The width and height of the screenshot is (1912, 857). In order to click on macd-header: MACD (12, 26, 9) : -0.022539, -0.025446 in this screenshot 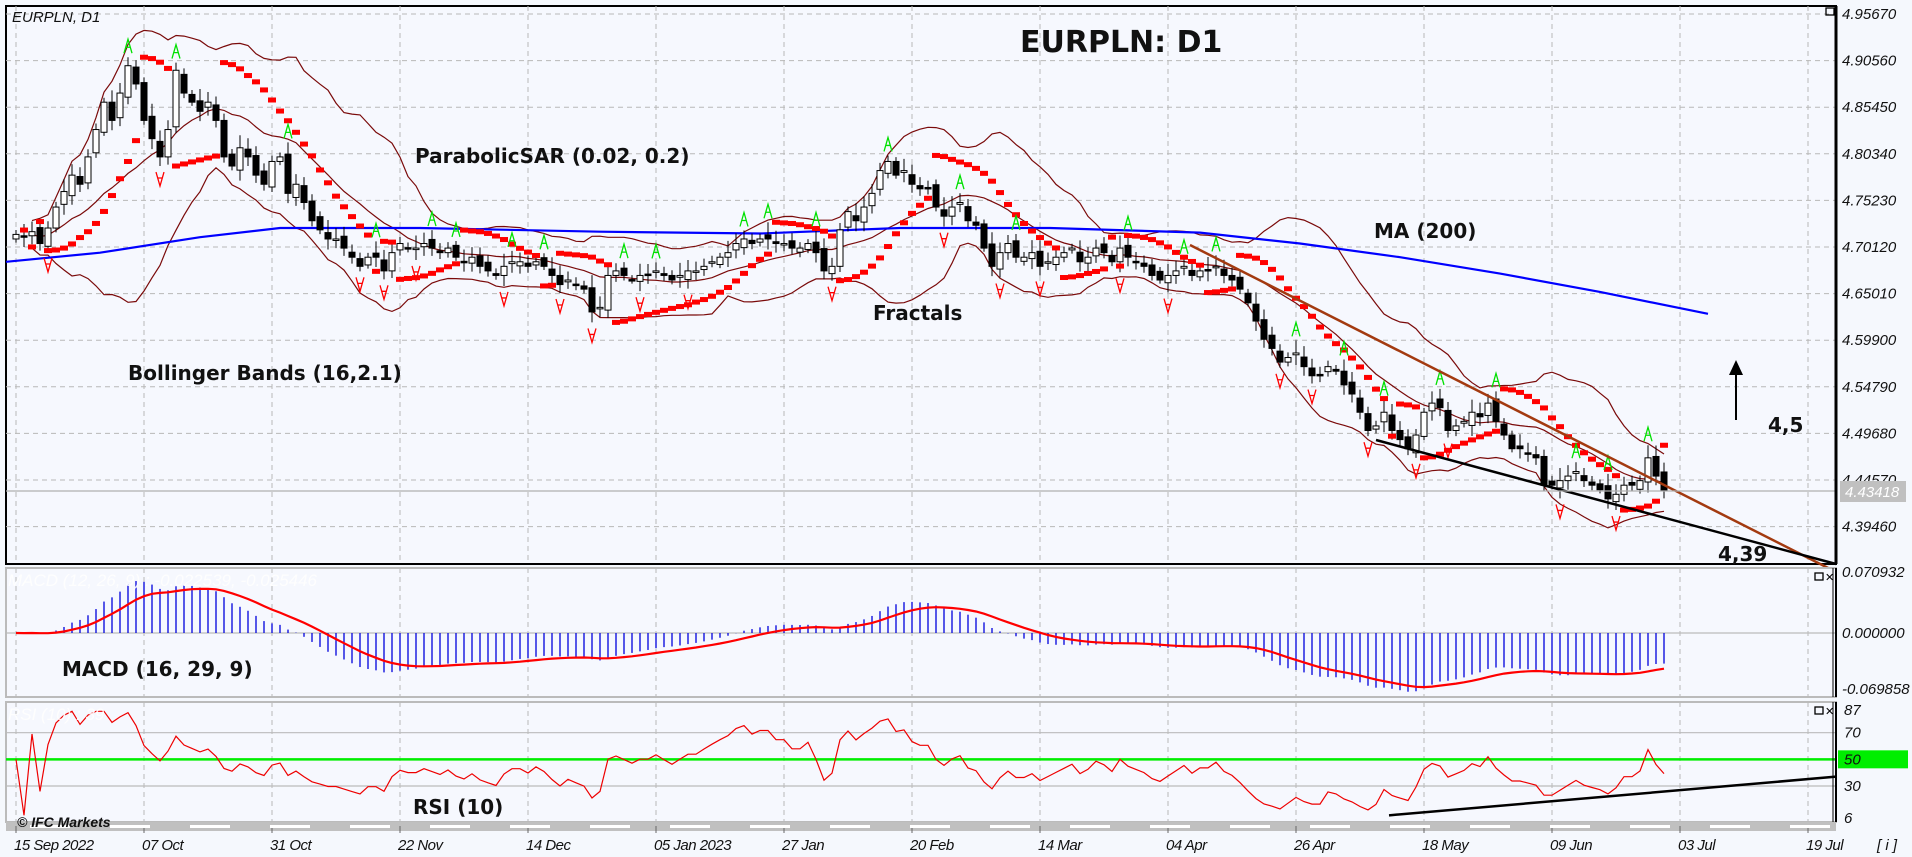, I will do `click(163, 580)`.